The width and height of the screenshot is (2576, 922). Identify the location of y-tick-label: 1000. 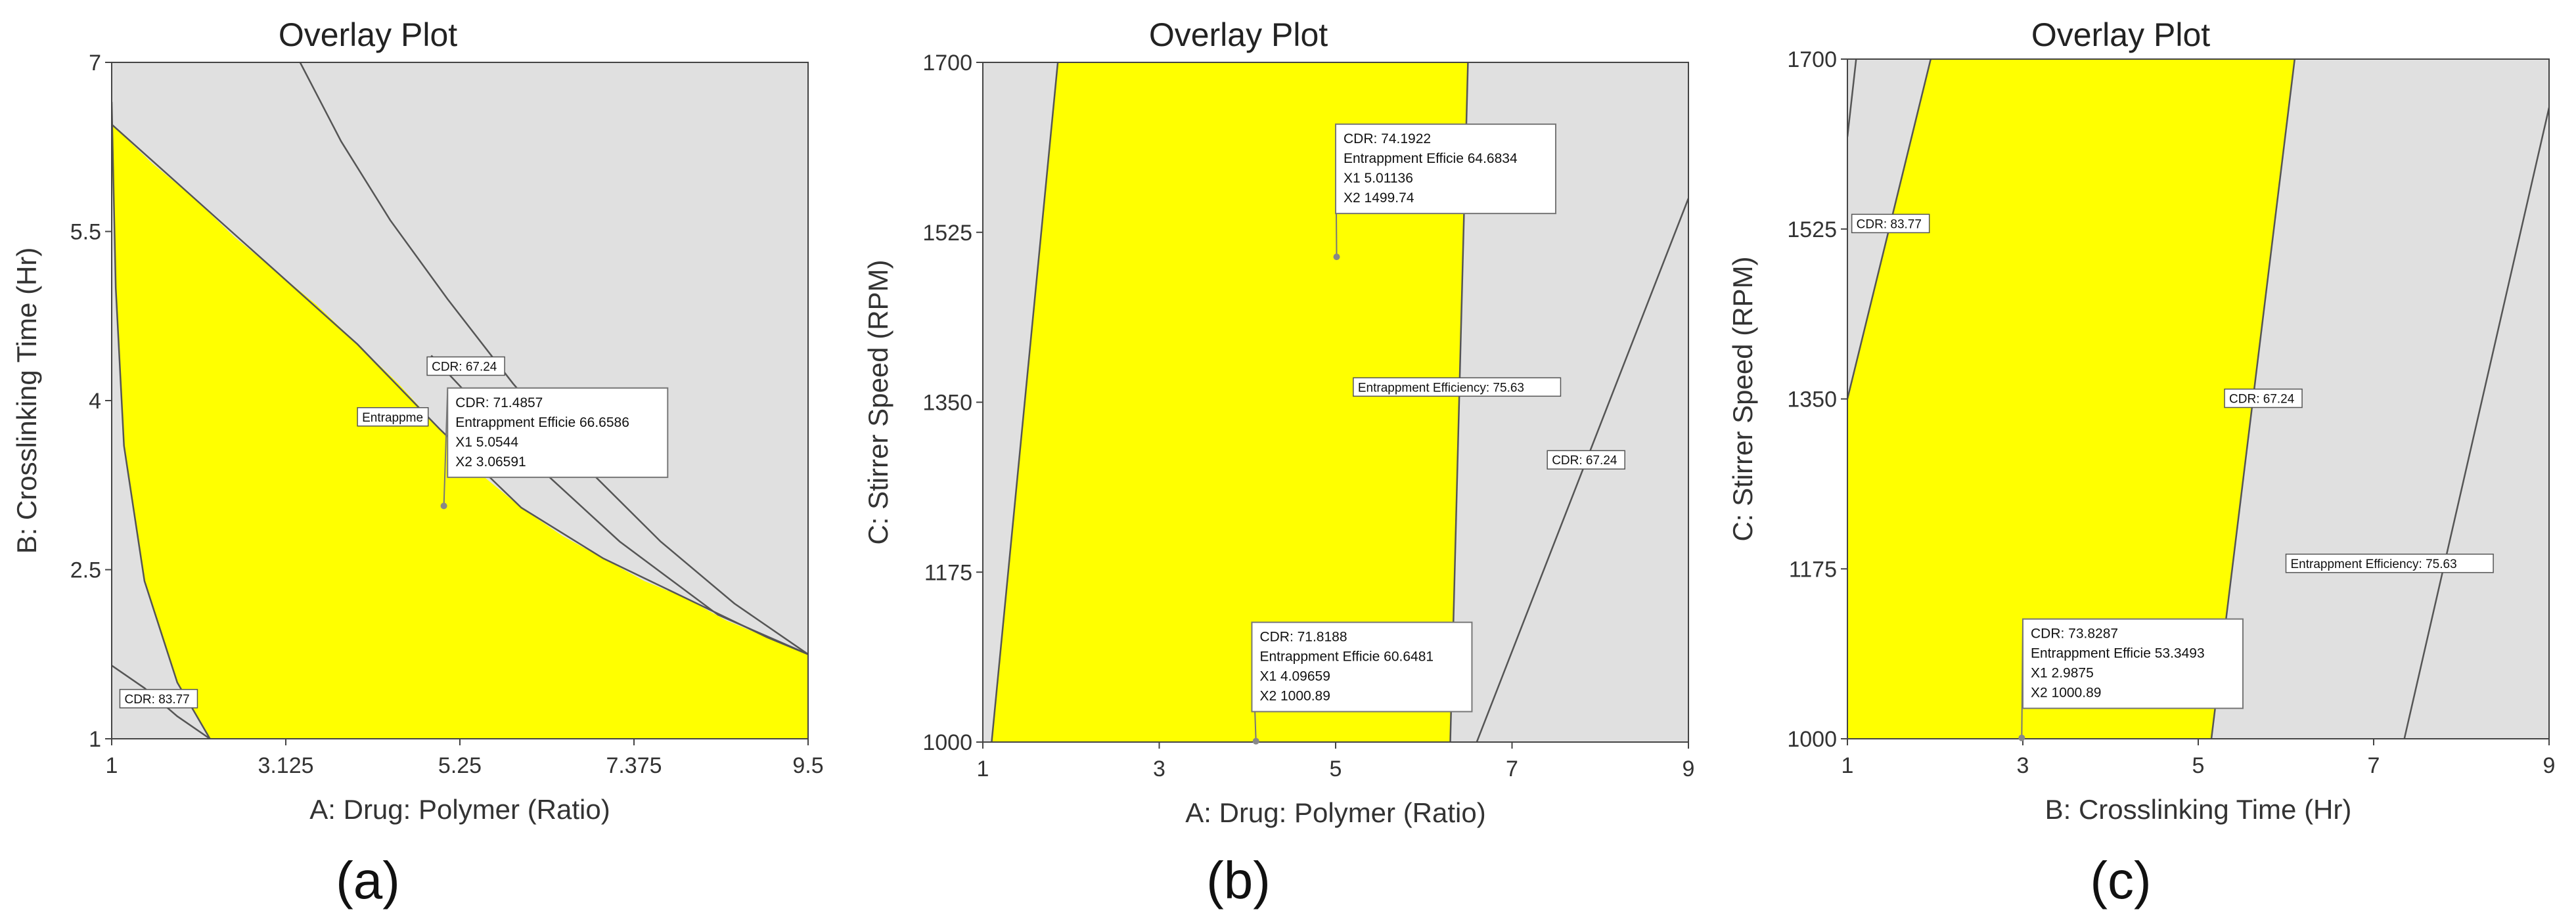
(947, 742).